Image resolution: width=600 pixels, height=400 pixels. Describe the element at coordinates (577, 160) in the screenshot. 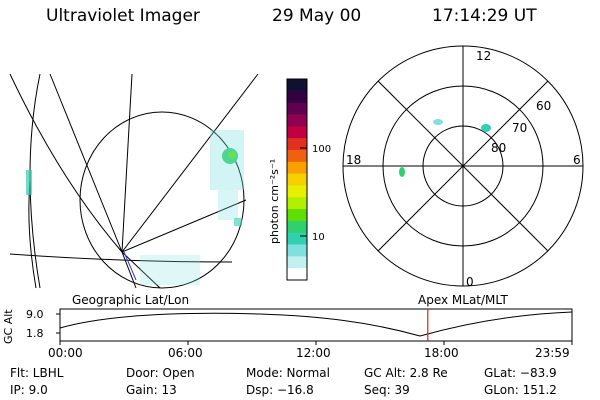

I see `mlt-label-6: 6` at that location.